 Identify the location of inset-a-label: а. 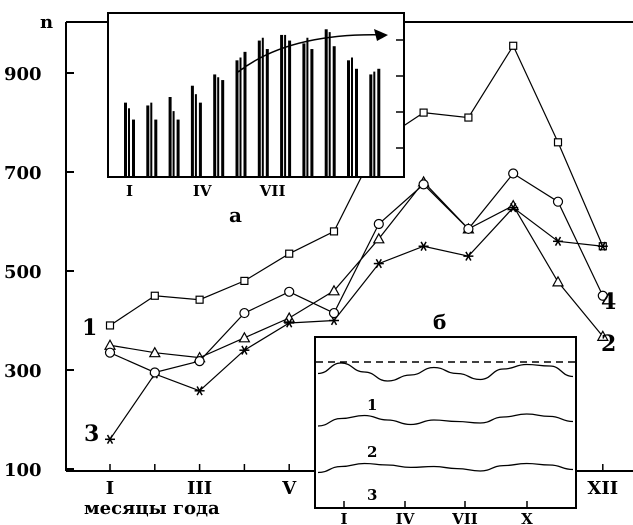
(235, 215).